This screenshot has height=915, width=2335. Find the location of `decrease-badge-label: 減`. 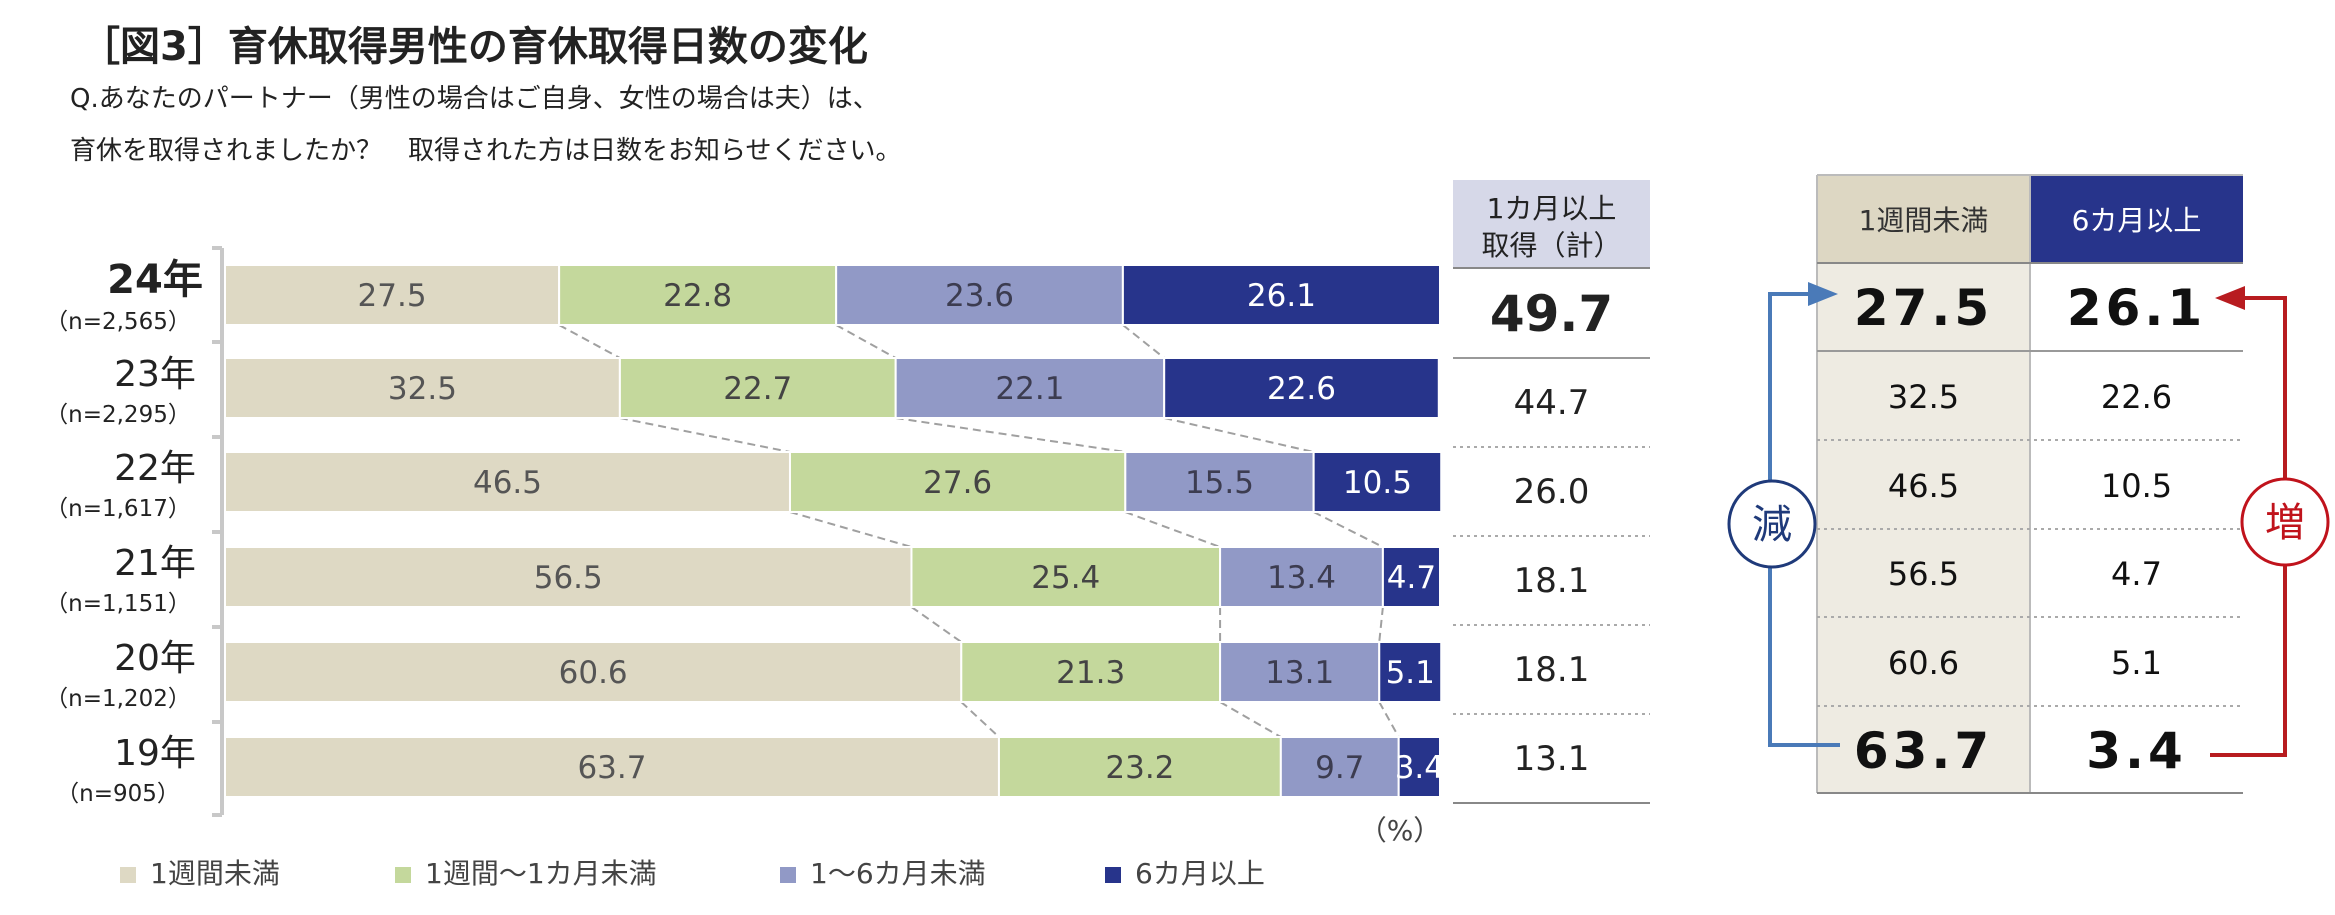

decrease-badge-label: 減 is located at coordinates (1772, 525).